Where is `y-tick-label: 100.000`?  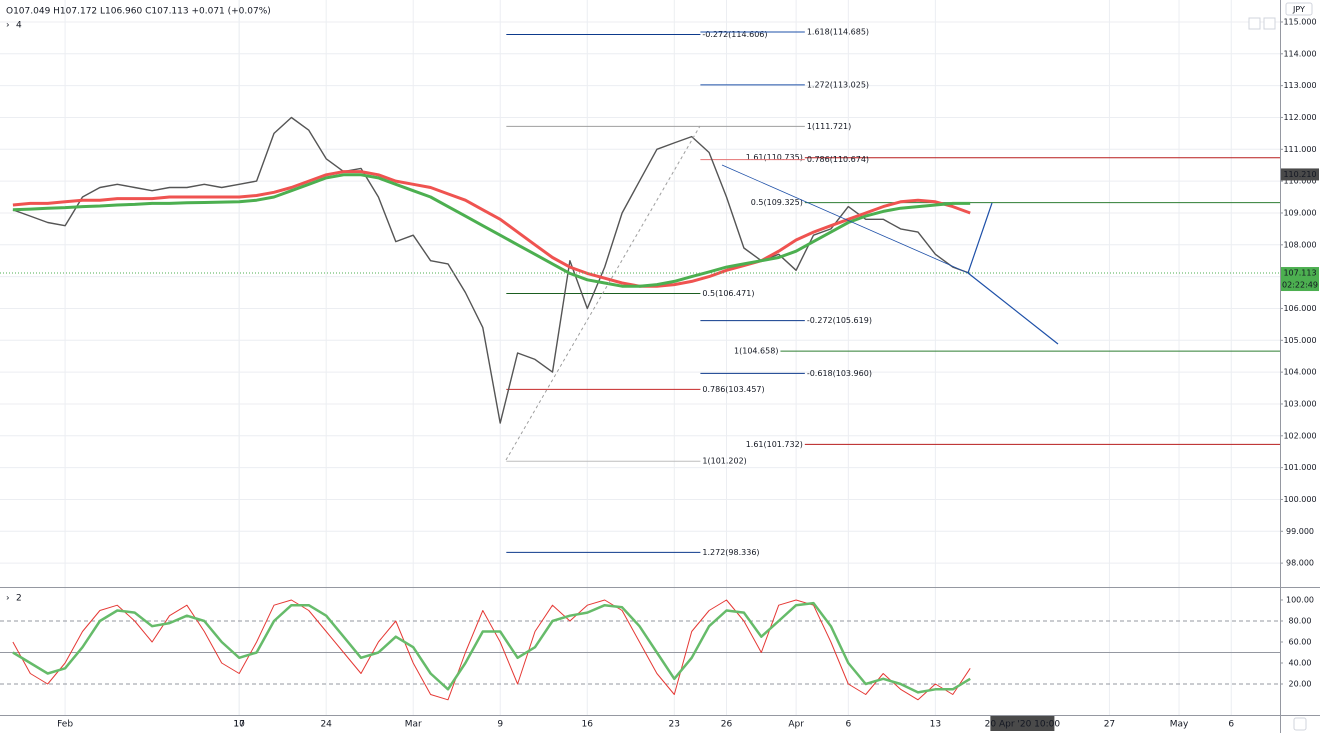
y-tick-label: 100.000 is located at coordinates (1299, 499).